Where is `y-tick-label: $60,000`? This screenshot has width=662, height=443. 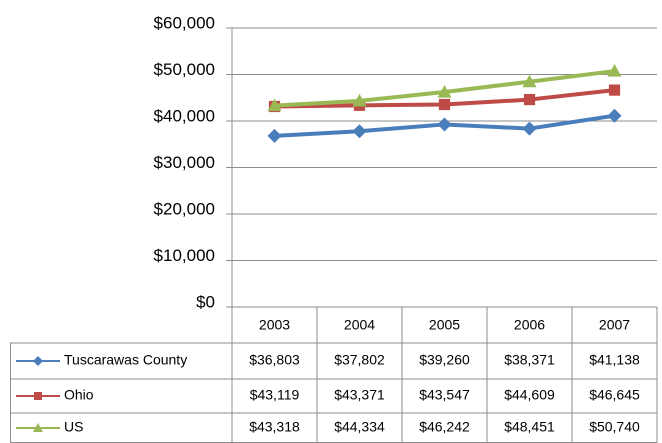 y-tick-label: $60,000 is located at coordinates (184, 22).